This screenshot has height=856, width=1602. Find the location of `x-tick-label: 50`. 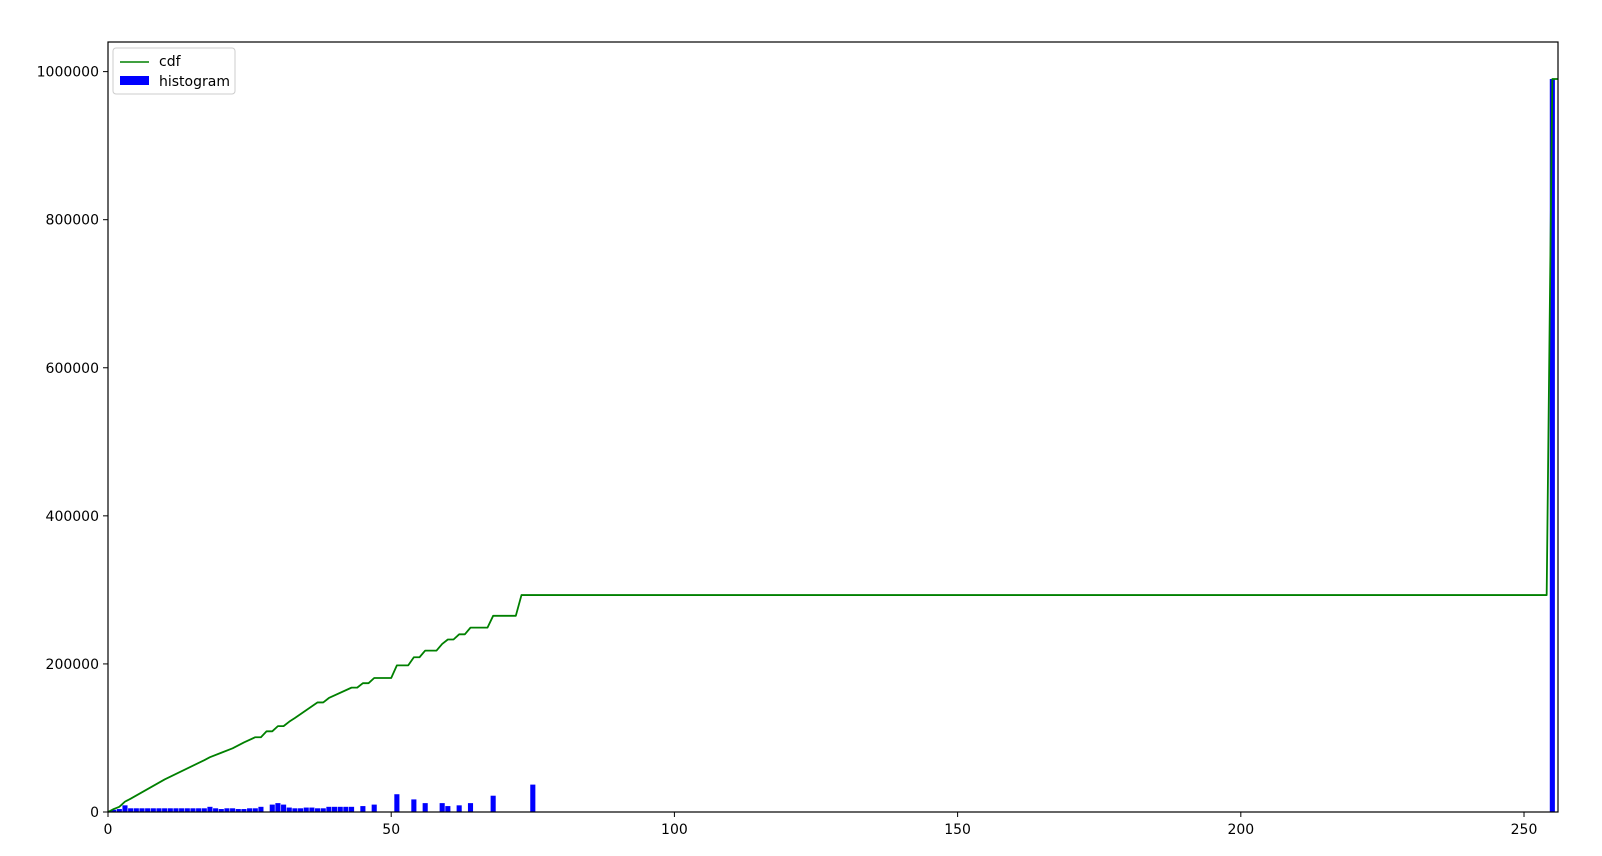

x-tick-label: 50 is located at coordinates (391, 830).